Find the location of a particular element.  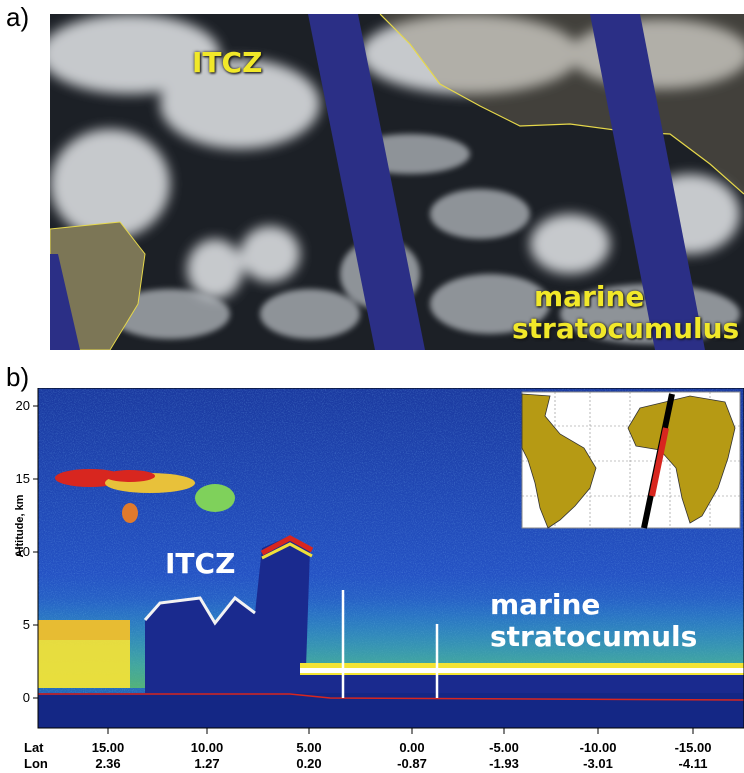

x-tick-lon-3: -0.87 is located at coordinates (412, 763).